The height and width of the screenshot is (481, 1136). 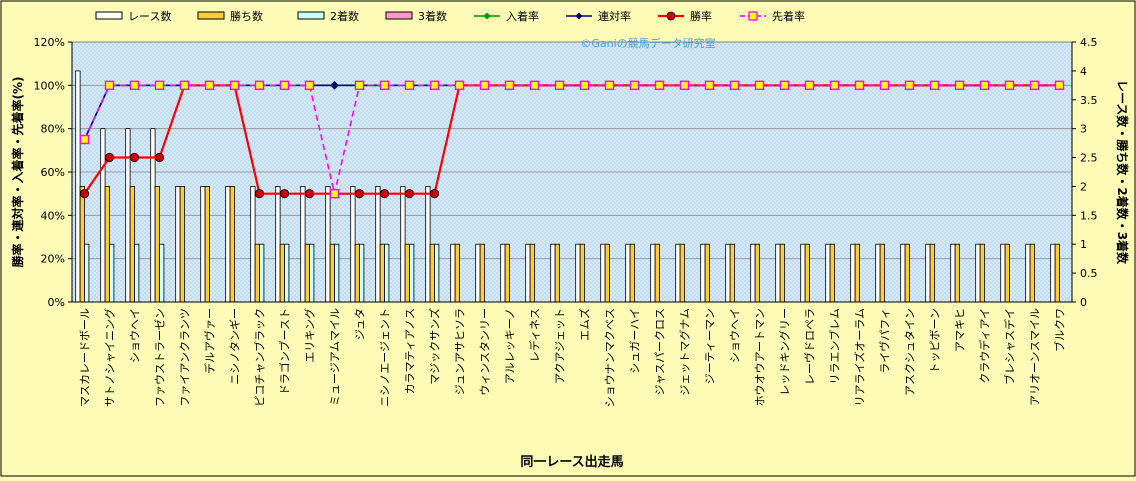 I want to click on y-left-tick-label: 120%, so click(x=49, y=42).